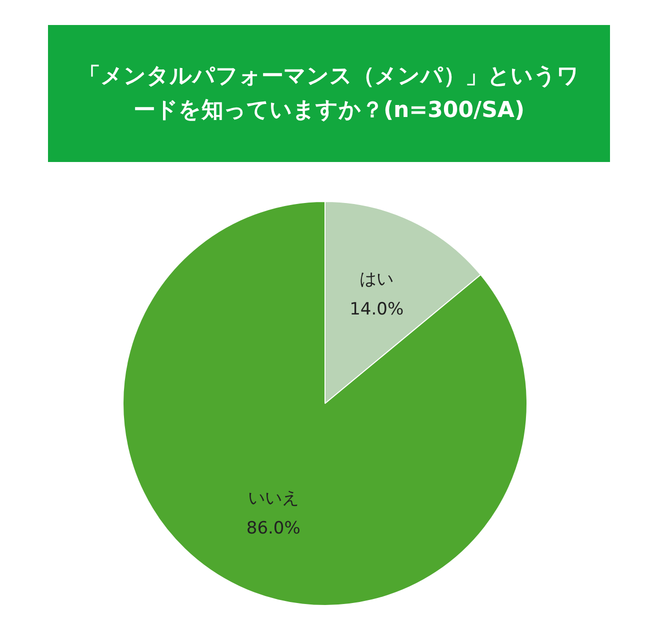 The image size is (650, 637). Describe the element at coordinates (377, 279) in the screenshot. I see `slice-label: はい` at that location.